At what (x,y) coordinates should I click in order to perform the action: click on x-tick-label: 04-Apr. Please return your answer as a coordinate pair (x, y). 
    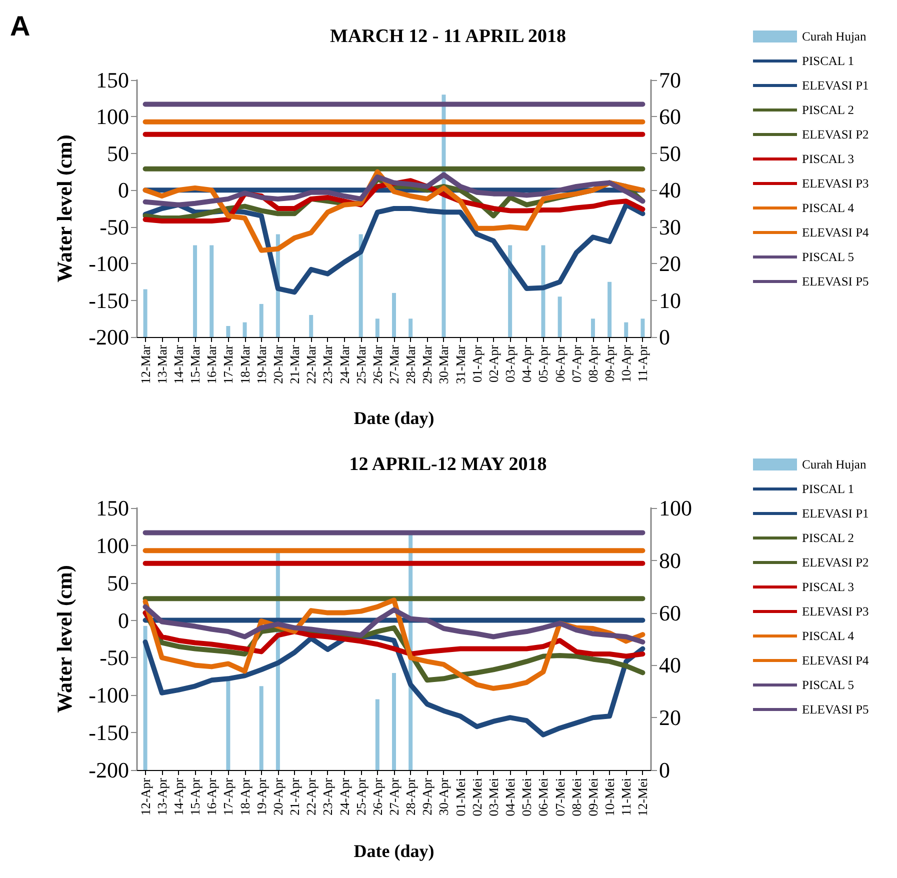
    Looking at the image, I should click on (526, 363).